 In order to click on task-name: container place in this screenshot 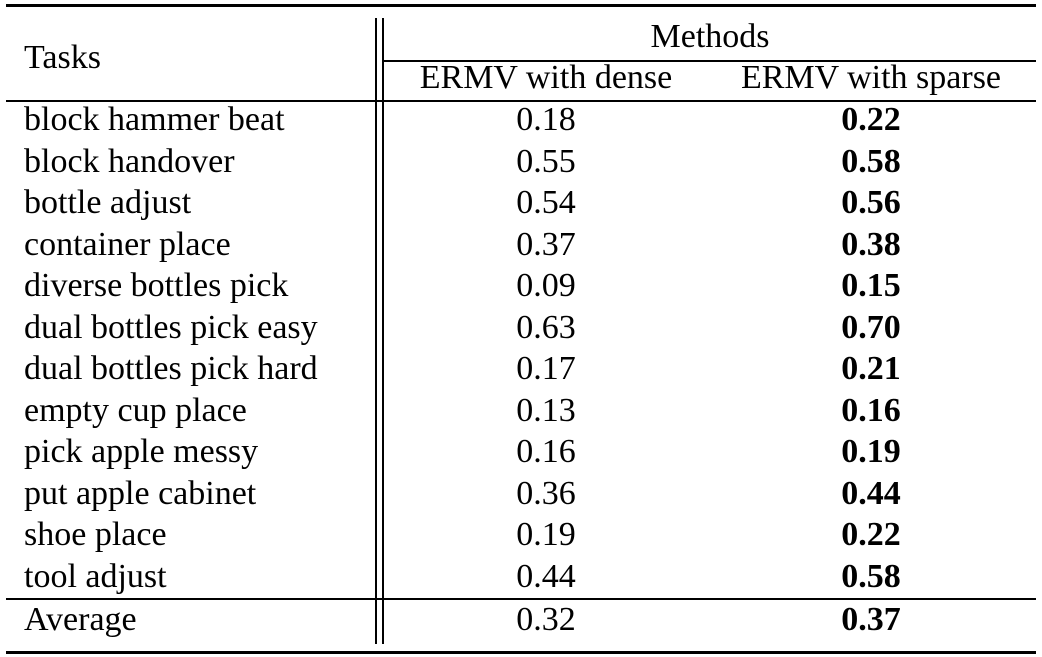, I will do `click(127, 244)`.